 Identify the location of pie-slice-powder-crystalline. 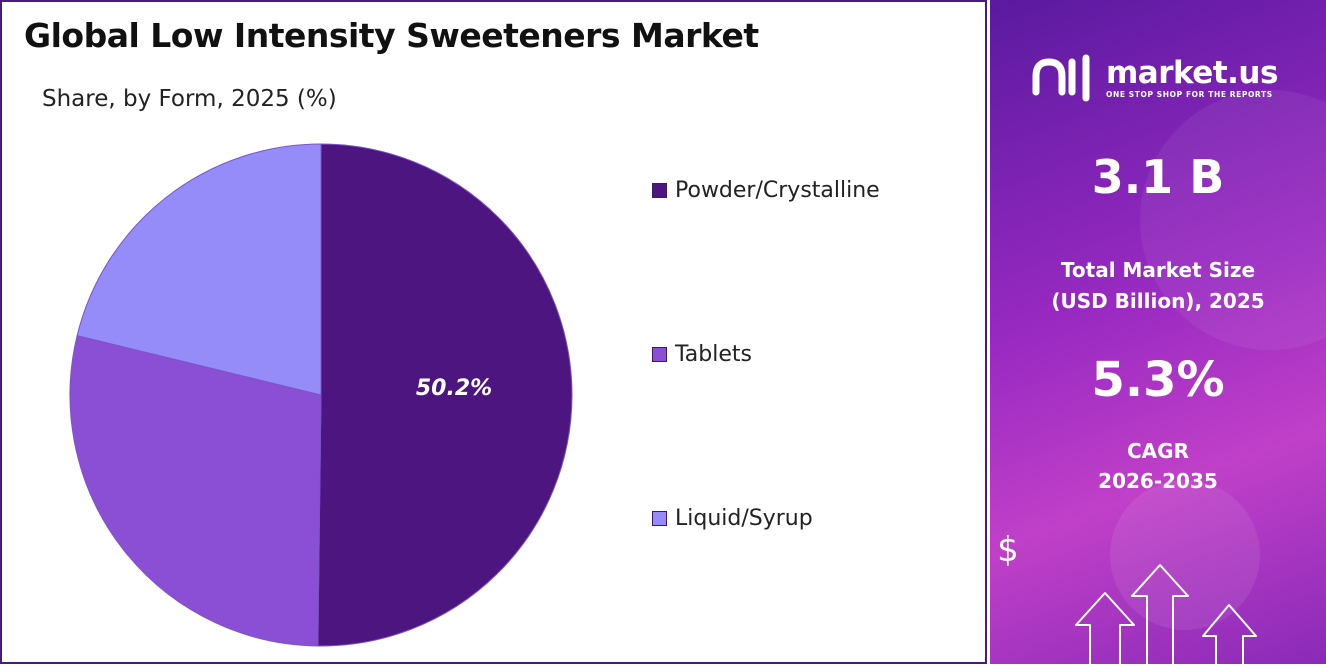
(445, 395).